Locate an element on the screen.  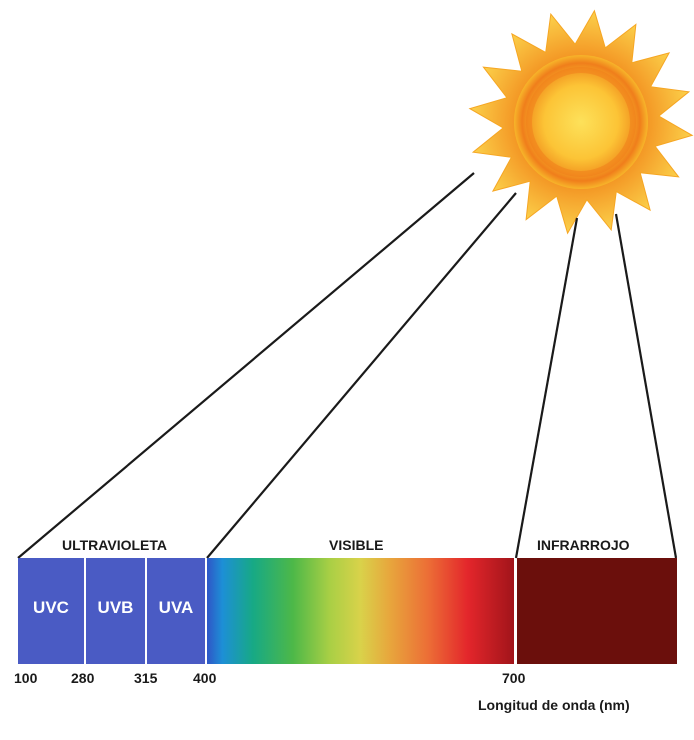
uva-band is located at coordinates (176, 611).